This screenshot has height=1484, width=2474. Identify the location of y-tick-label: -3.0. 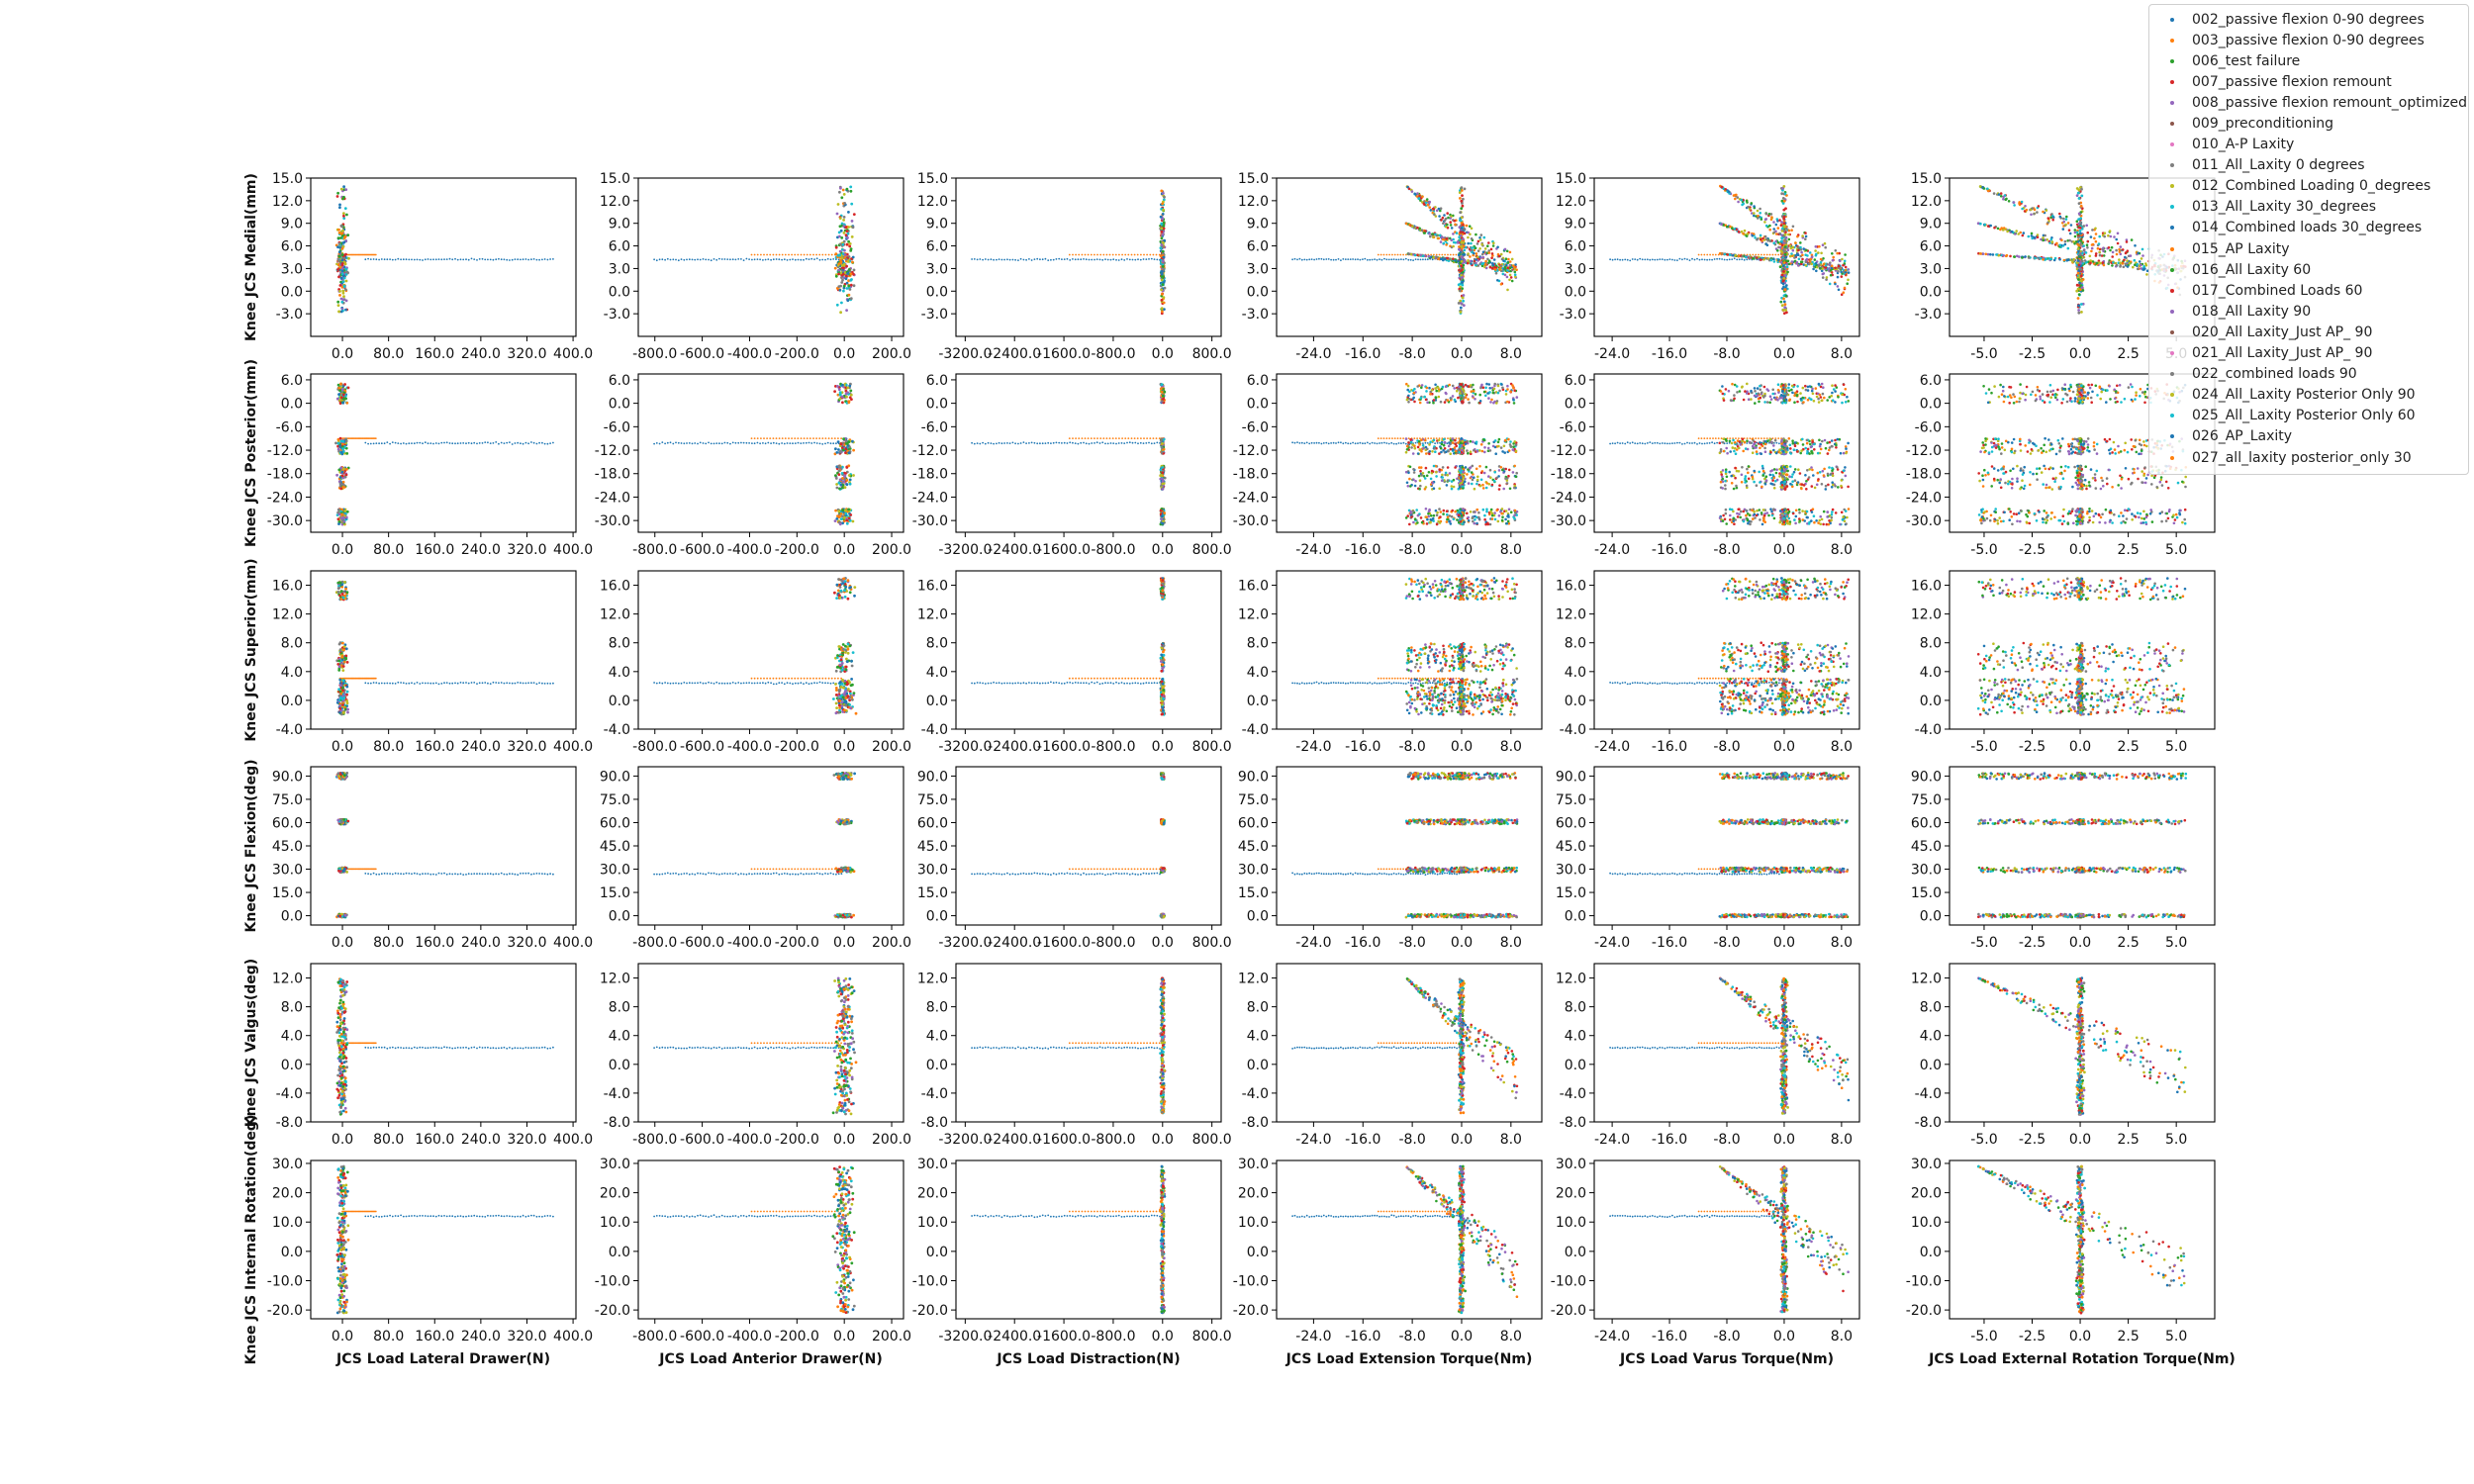
(1573, 315).